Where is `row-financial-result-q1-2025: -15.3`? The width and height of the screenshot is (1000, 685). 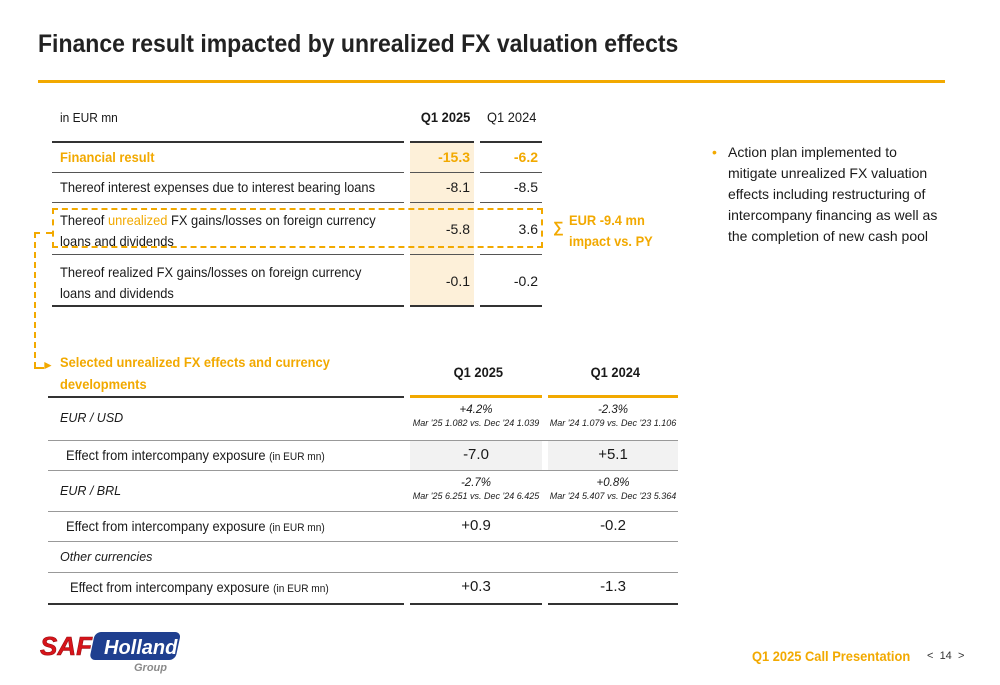
row-financial-result-q1-2025: -15.3 is located at coordinates (454, 157).